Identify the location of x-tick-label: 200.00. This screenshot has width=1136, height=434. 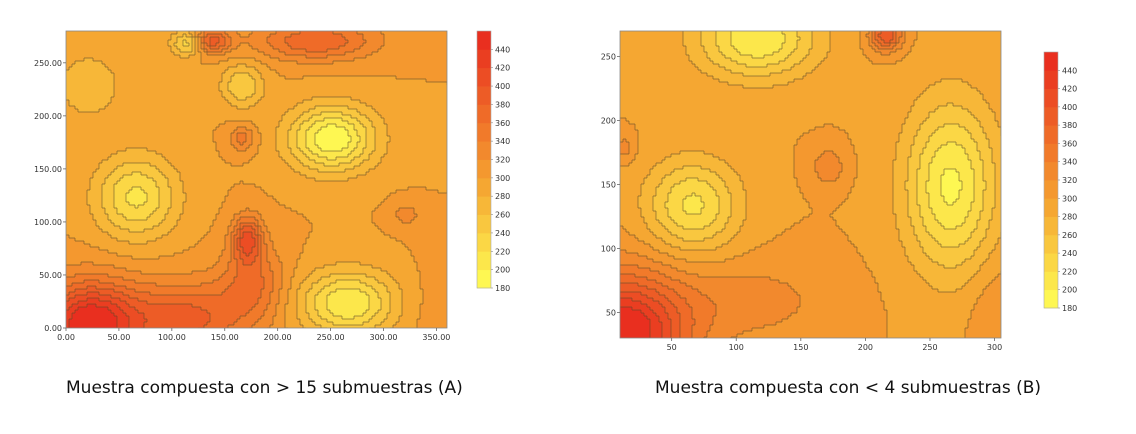
(278, 337).